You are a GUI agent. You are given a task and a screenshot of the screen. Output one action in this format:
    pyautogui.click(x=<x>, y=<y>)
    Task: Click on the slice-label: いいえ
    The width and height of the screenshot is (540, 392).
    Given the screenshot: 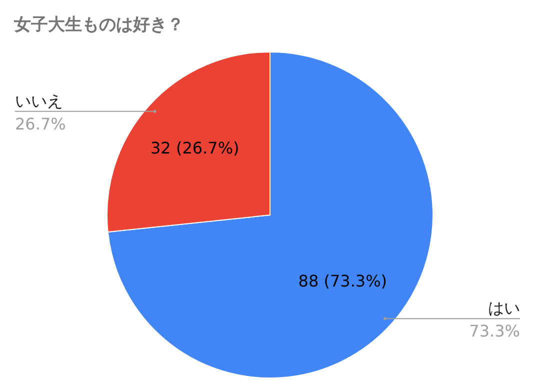 What is the action you would take?
    pyautogui.click(x=39, y=100)
    